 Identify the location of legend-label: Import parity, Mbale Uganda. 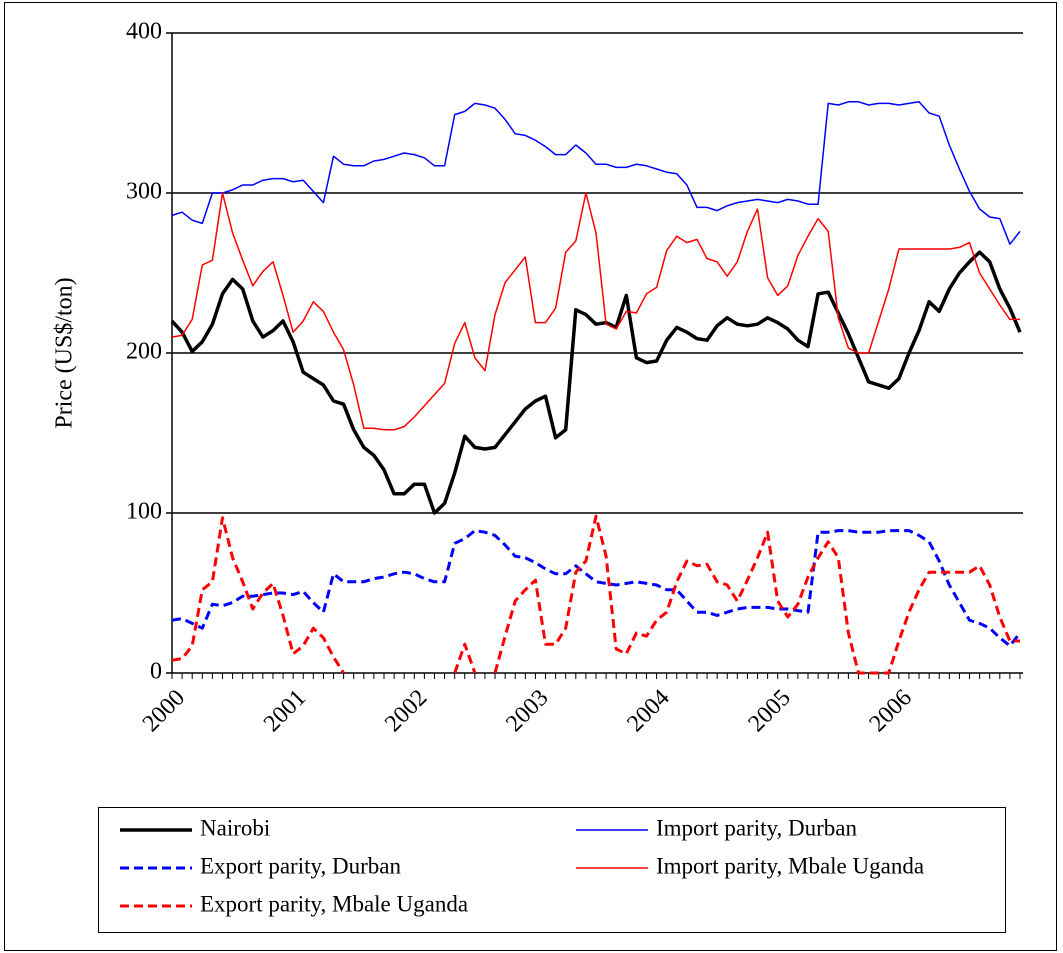
(790, 865).